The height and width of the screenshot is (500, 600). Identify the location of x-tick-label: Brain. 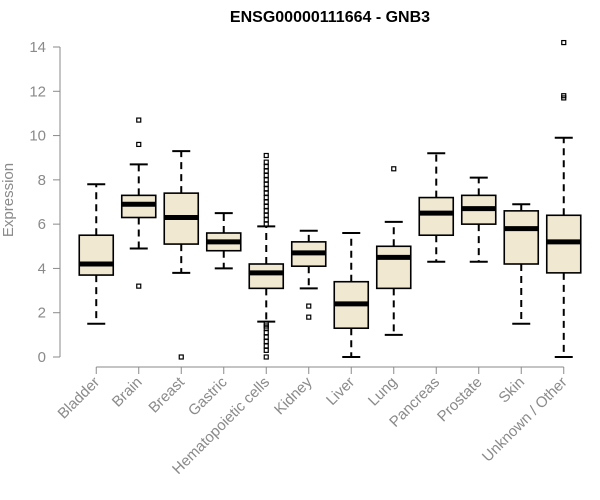
(127, 392).